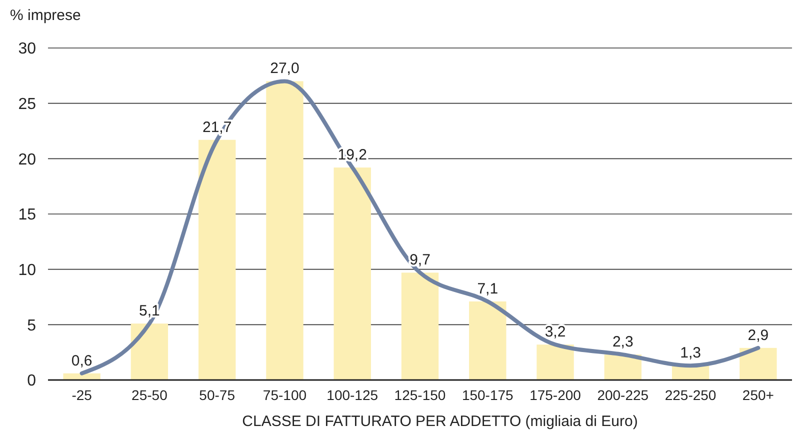  What do you see at coordinates (352, 395) in the screenshot?
I see `x-tick-label: 100-125` at bounding box center [352, 395].